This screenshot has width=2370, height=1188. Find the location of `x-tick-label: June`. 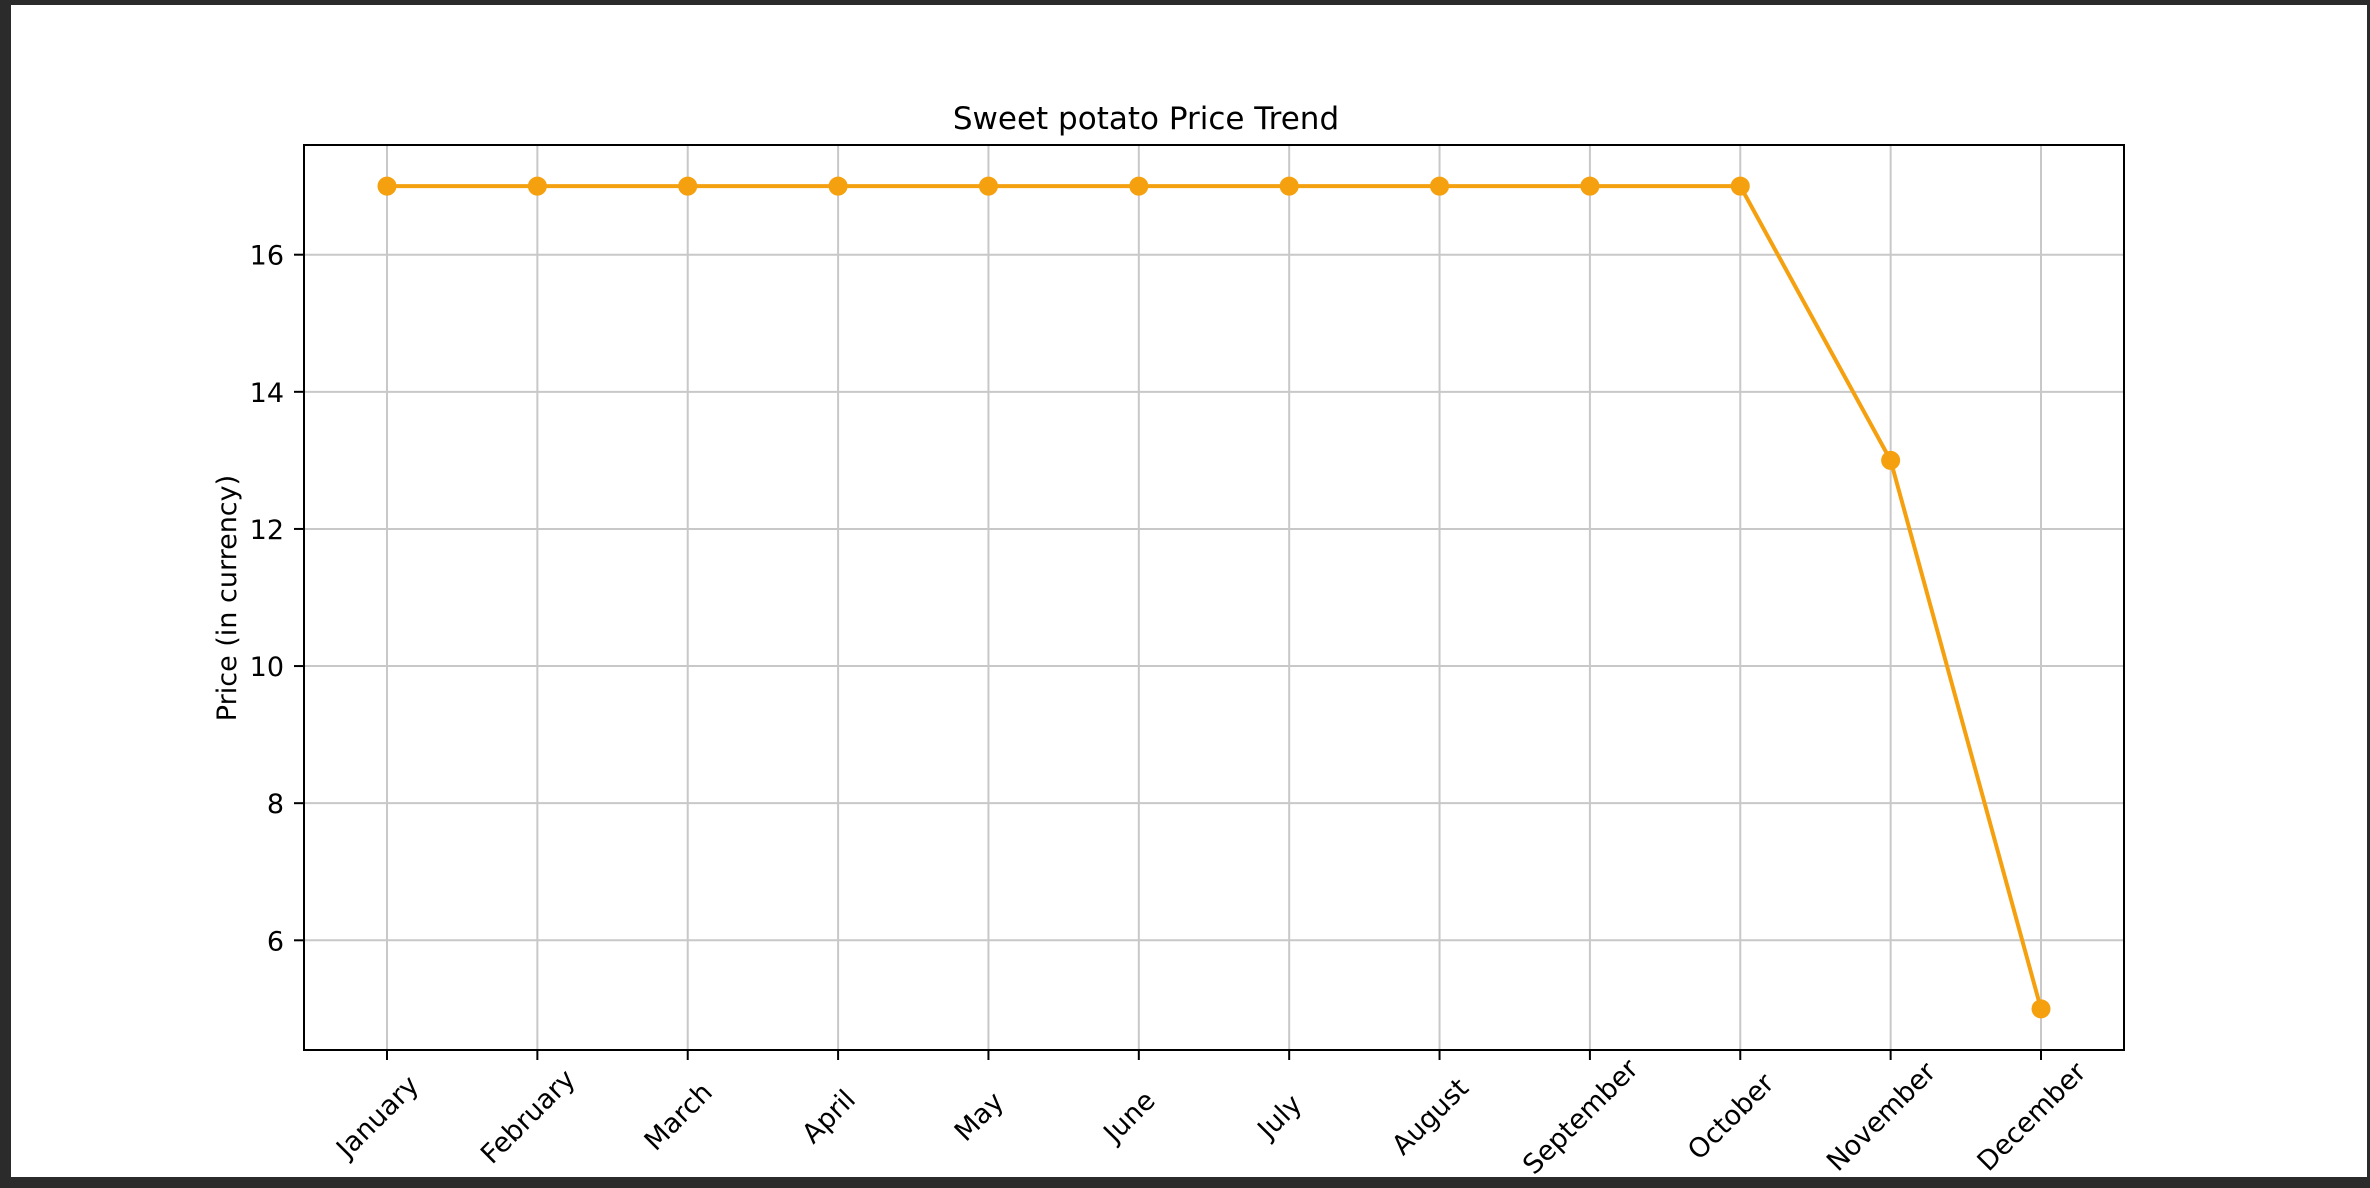

x-tick-label: June is located at coordinates (1129, 1117).